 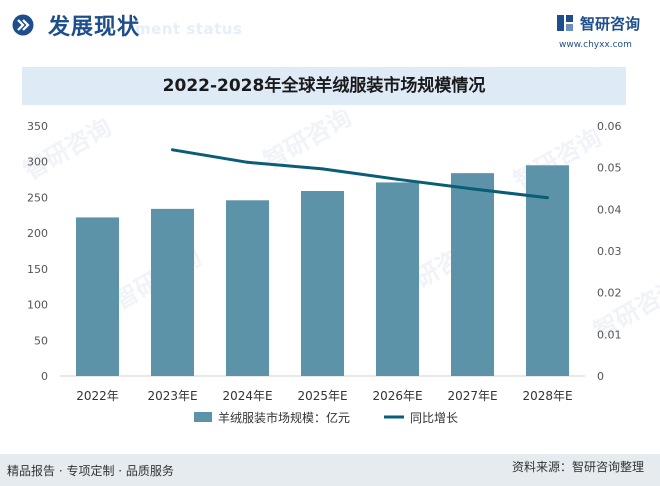 I want to click on y-left-tick-label: 0, so click(x=44, y=376).